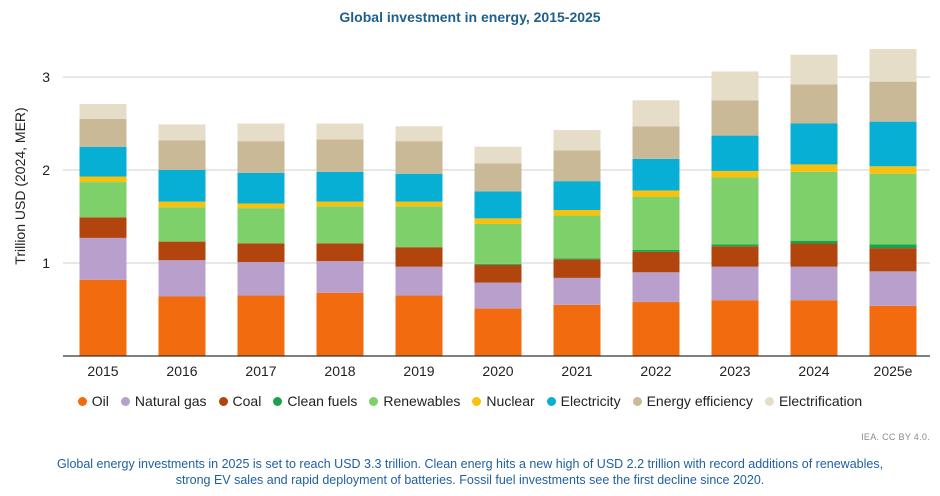 The height and width of the screenshot is (496, 940). I want to click on y-tick-label: 2, so click(46, 170).